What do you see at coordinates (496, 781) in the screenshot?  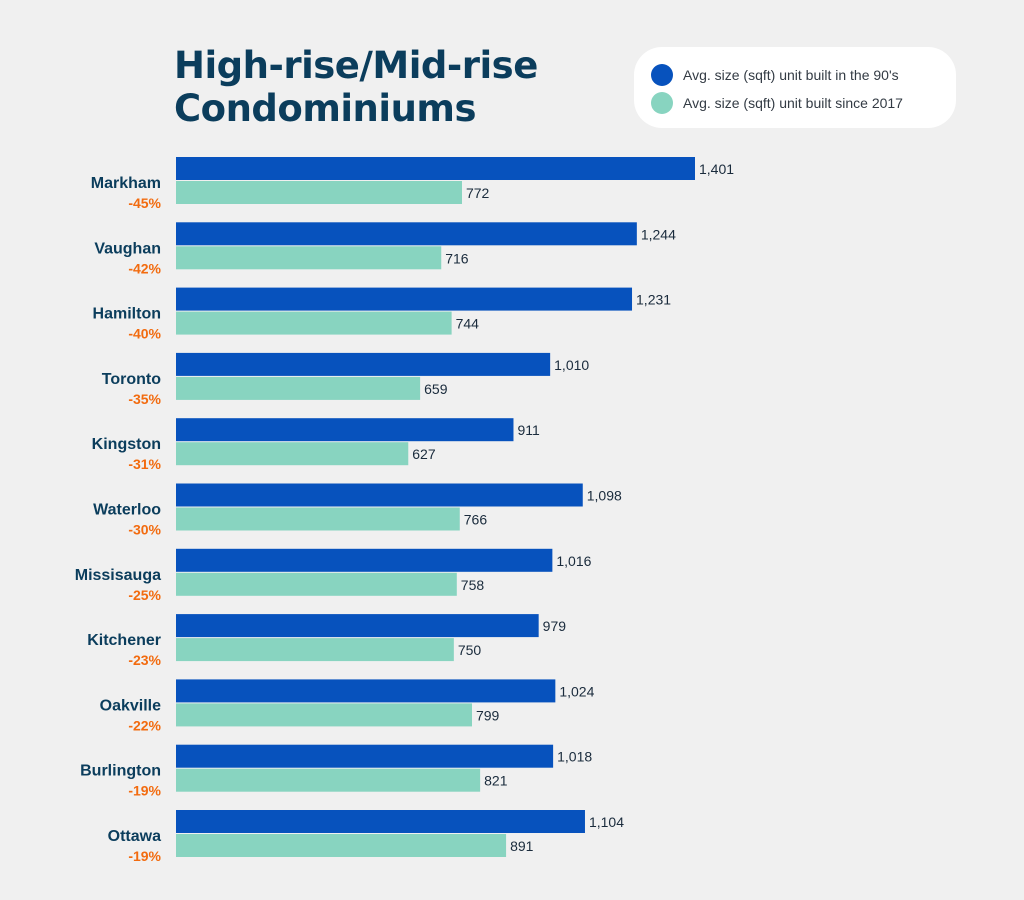 I see `value-label-burlington-2017: 821` at bounding box center [496, 781].